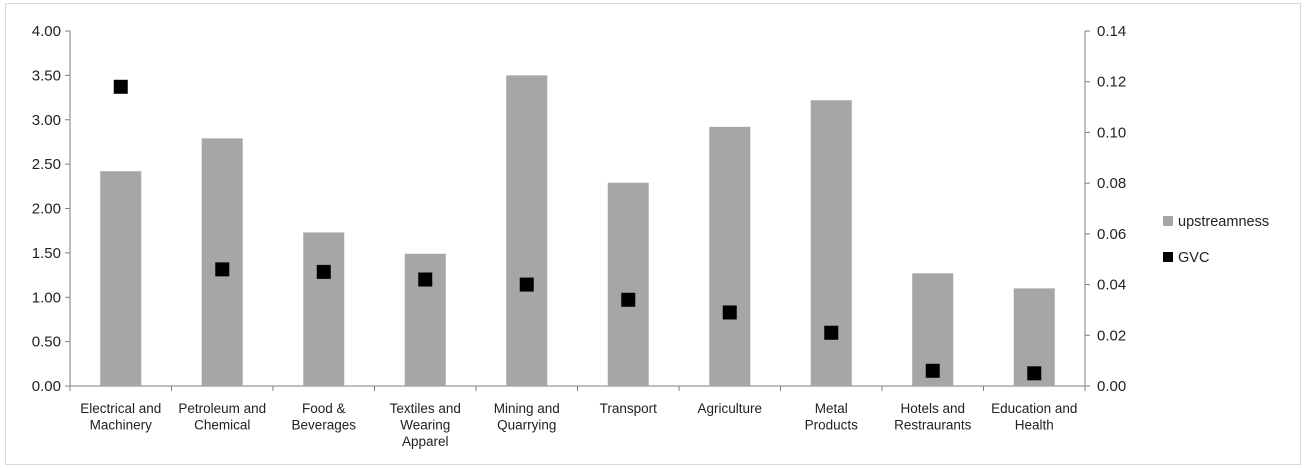 This screenshot has height=468, width=1307. What do you see at coordinates (1111, 386) in the screenshot?
I see `right-tick-label: 0.00` at bounding box center [1111, 386].